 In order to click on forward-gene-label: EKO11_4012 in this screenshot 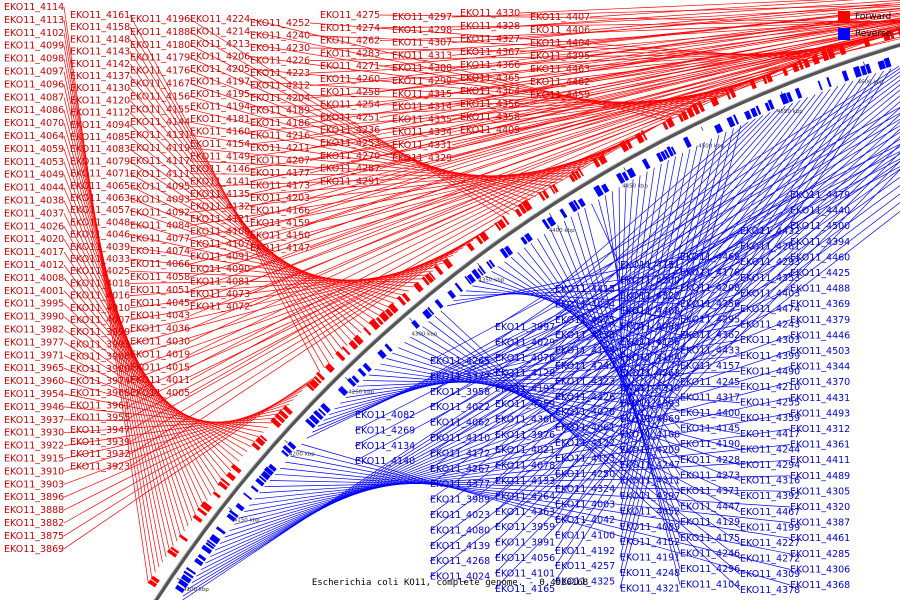, I will do `click(34, 265)`.